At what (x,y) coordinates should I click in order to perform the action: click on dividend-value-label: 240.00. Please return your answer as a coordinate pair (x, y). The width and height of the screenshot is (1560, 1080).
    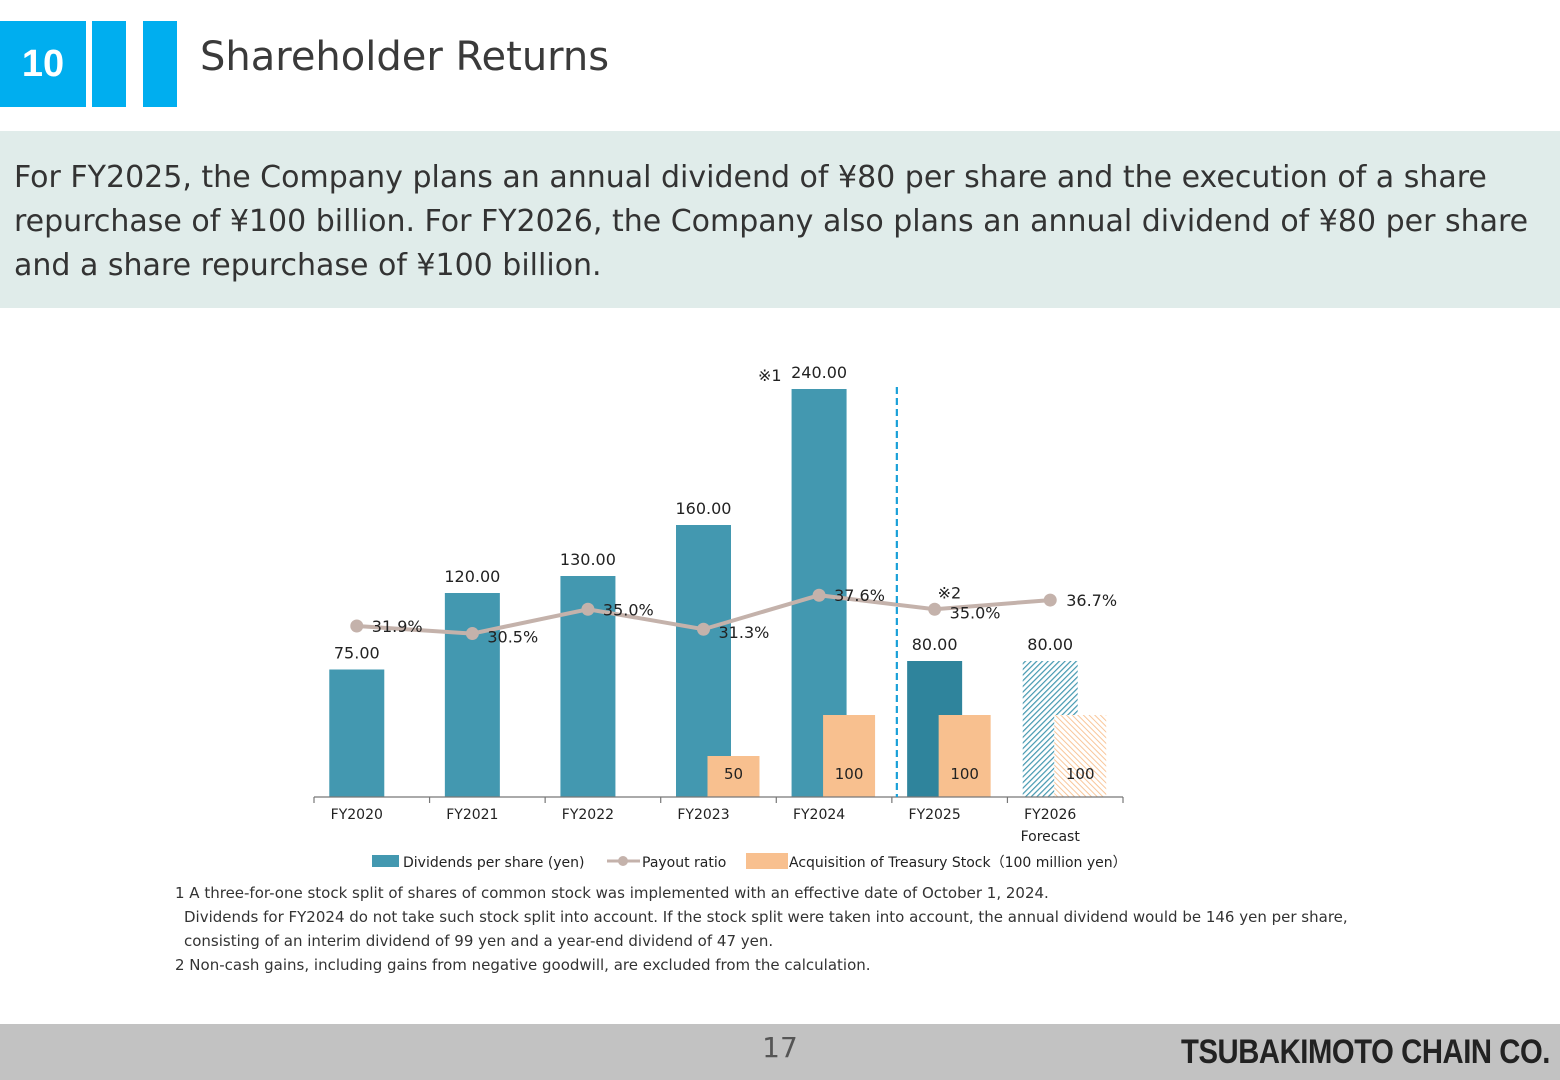
    Looking at the image, I should click on (819, 372).